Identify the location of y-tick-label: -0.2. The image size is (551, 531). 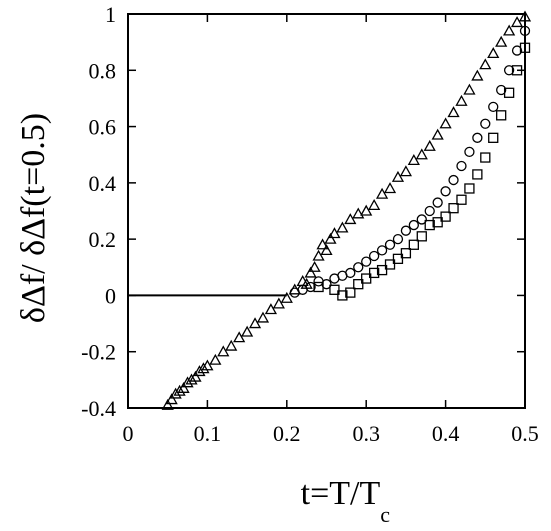
(98, 352).